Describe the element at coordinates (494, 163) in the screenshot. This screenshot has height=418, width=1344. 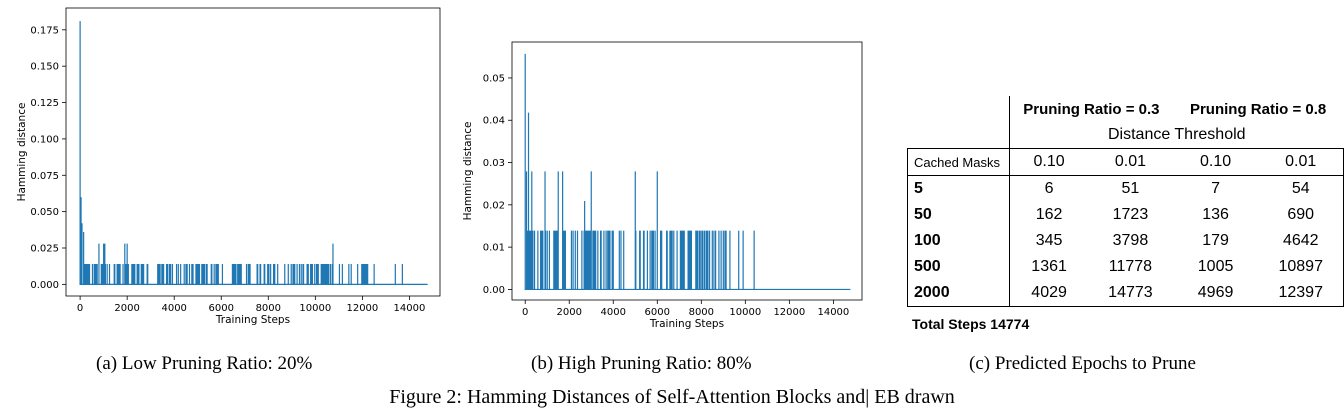
I see `y-tick-label: 0.03` at that location.